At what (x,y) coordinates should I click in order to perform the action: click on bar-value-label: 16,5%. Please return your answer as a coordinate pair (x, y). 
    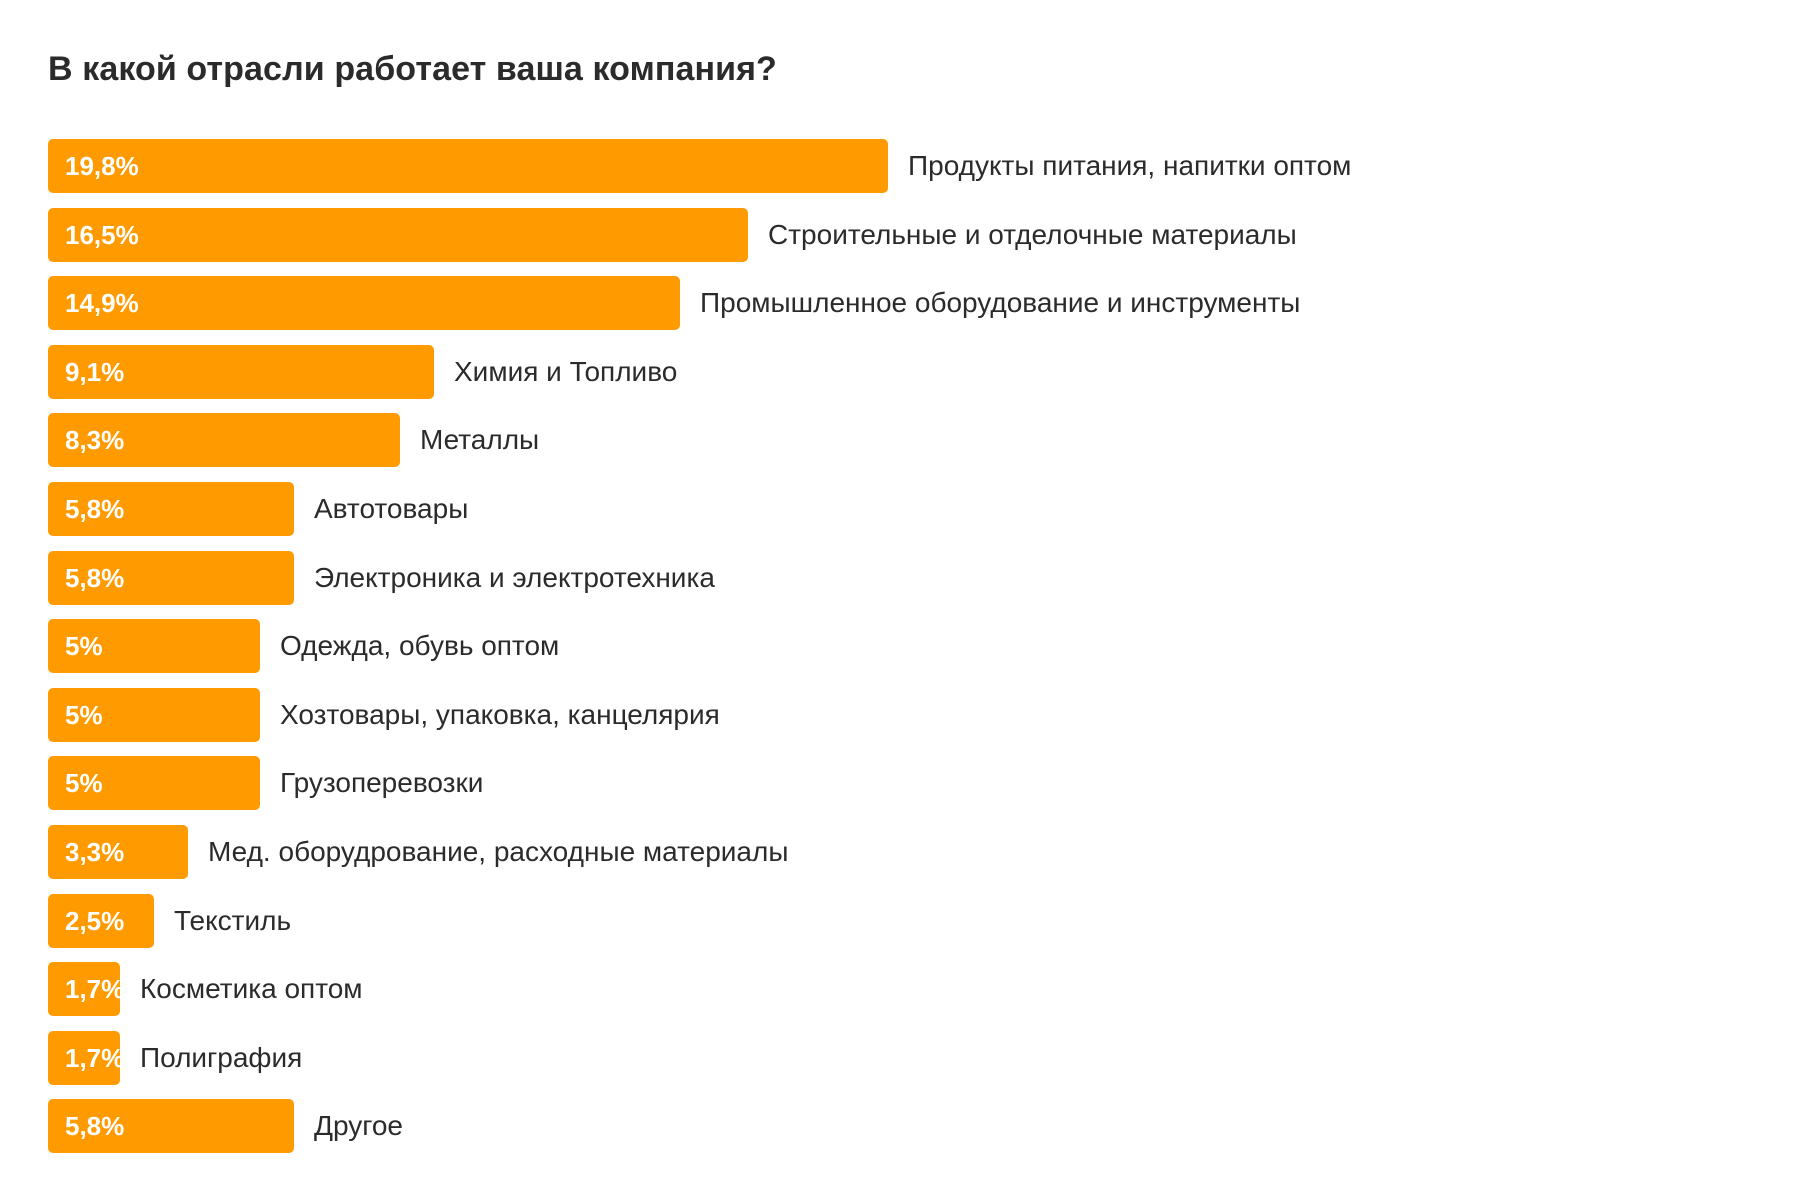
    Looking at the image, I should click on (102, 234).